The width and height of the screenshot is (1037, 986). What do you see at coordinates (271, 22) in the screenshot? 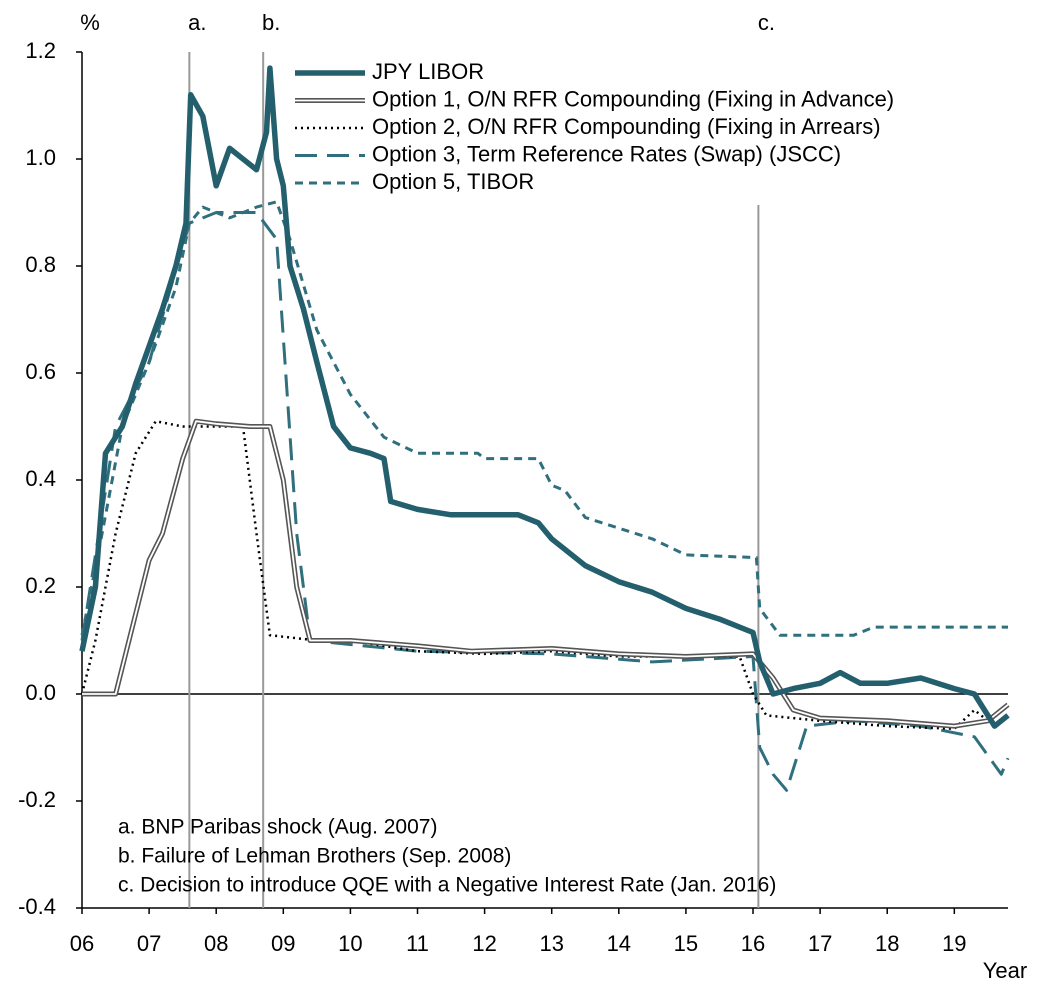
I see `event-label: b.` at bounding box center [271, 22].